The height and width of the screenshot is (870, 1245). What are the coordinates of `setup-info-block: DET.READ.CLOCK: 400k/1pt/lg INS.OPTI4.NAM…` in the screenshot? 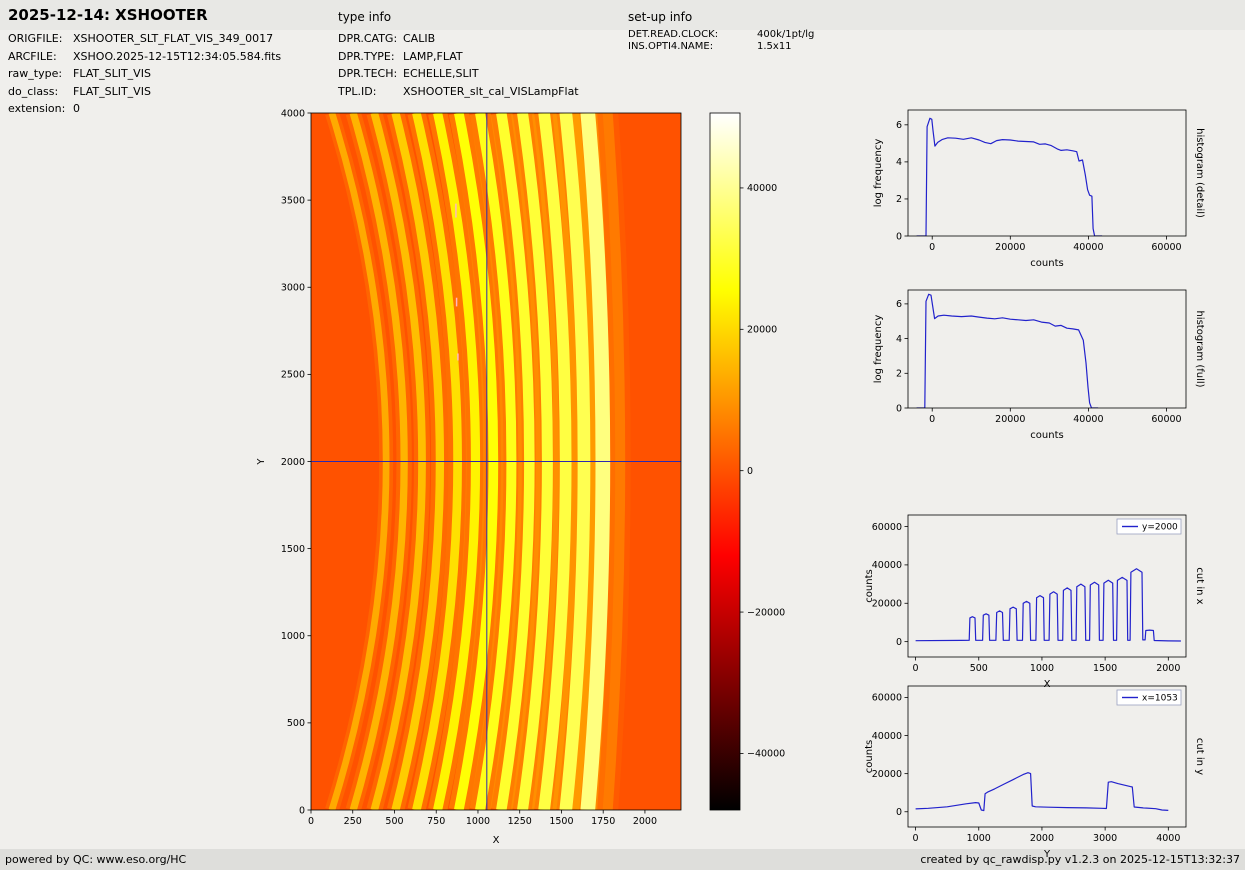 It's located at (721, 40).